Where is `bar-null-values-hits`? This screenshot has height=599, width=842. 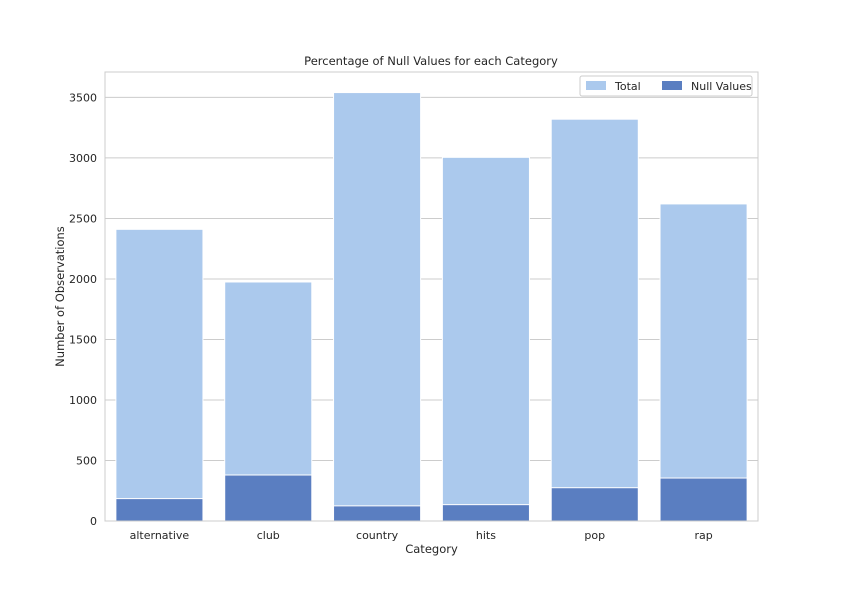 bar-null-values-hits is located at coordinates (485, 513).